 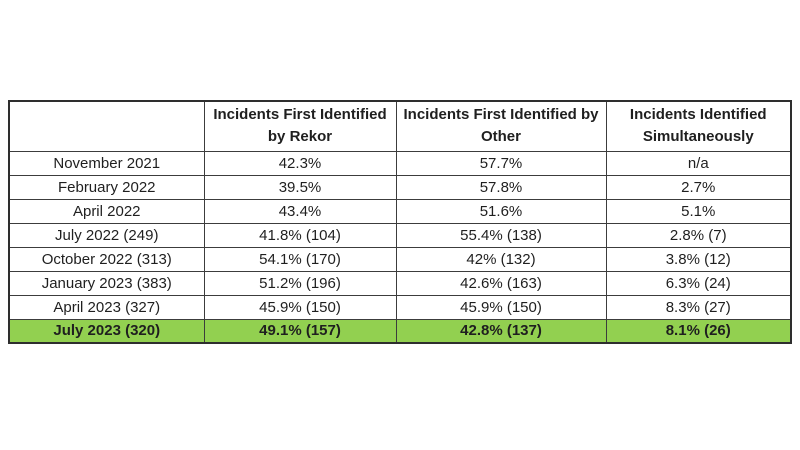 What do you see at coordinates (698, 283) in the screenshot?
I see `data-cell: 6.3% (24)` at bounding box center [698, 283].